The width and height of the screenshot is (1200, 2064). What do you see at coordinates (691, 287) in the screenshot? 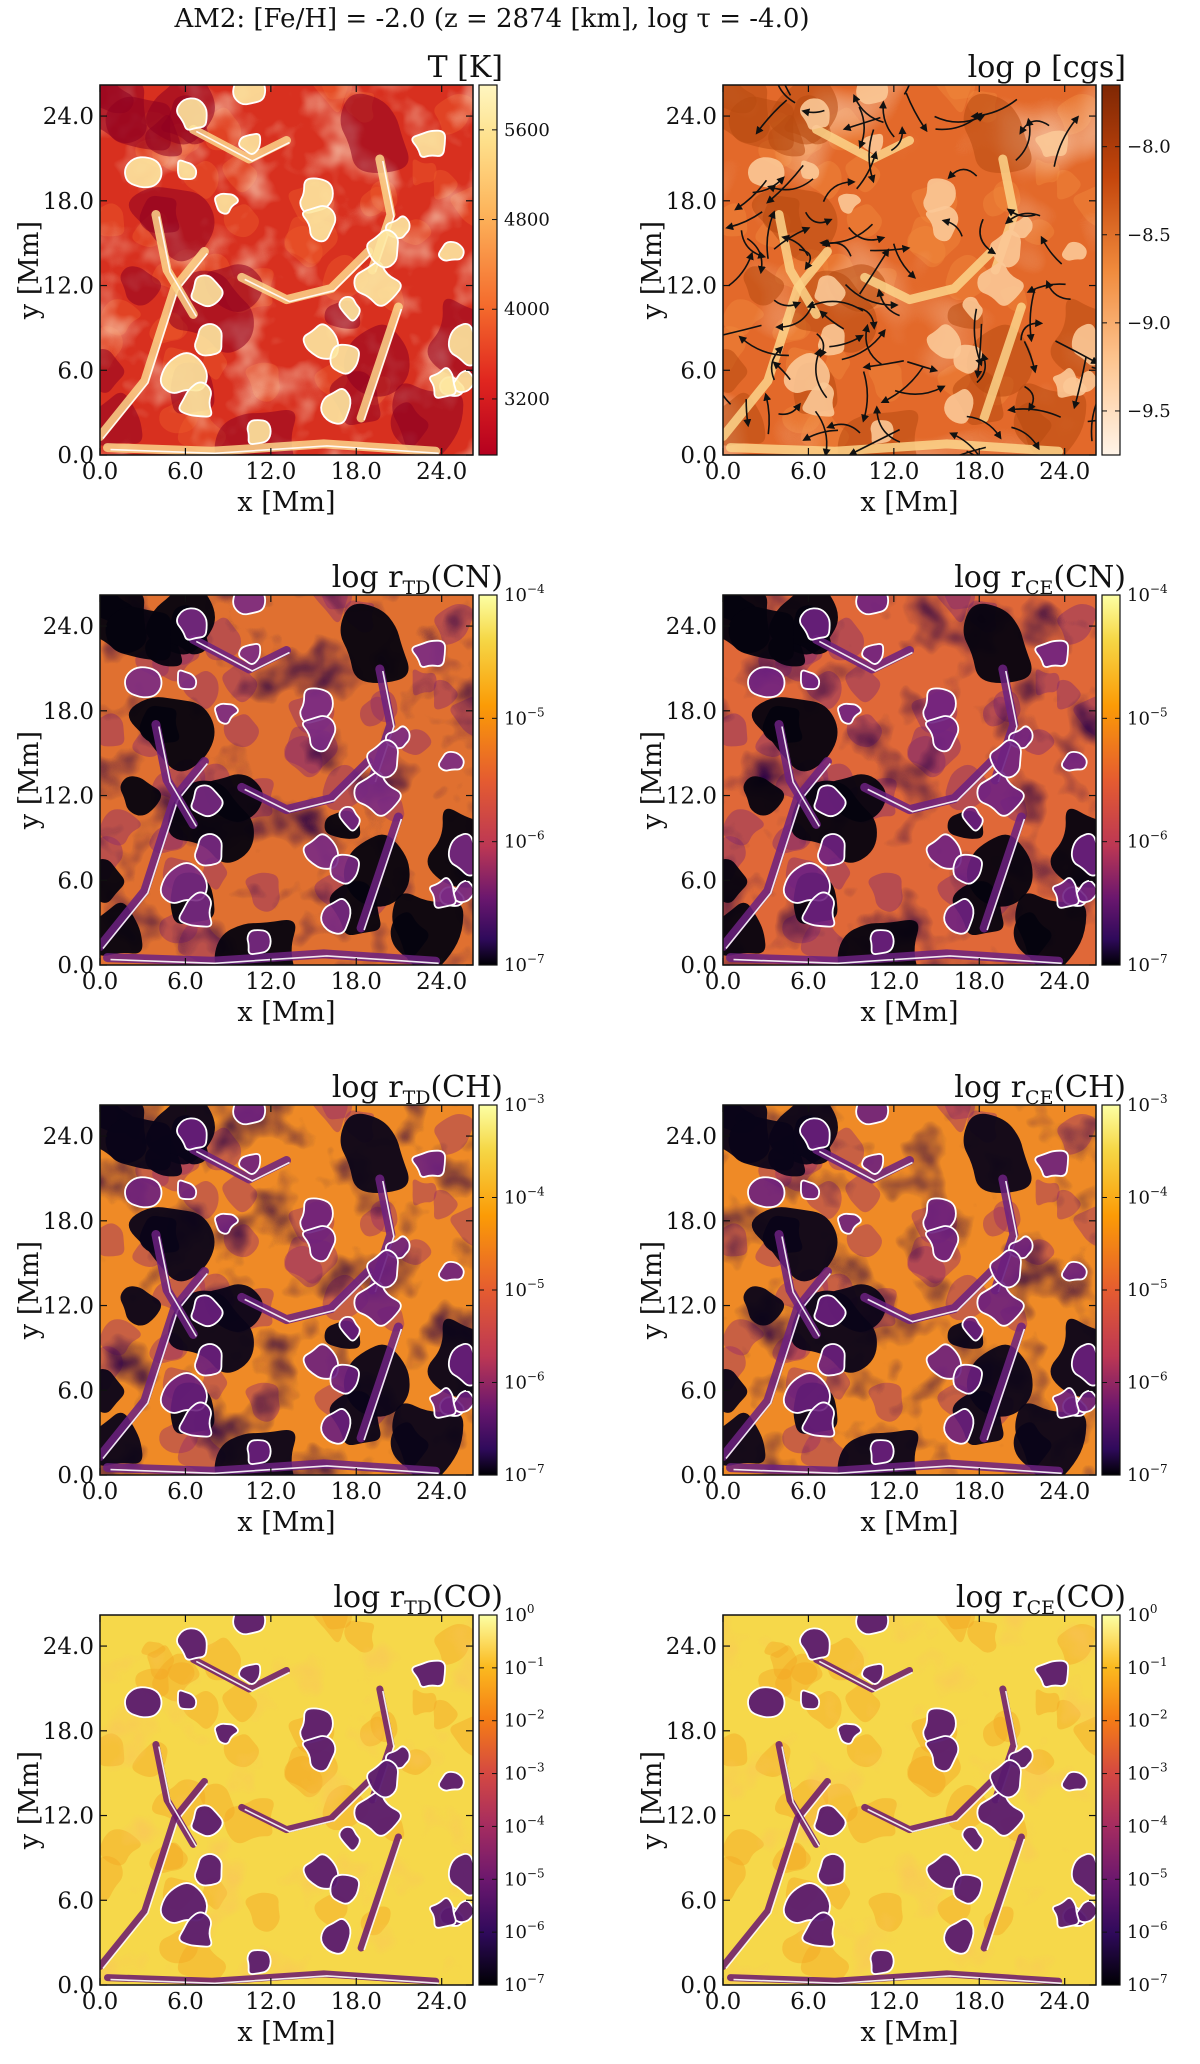
I see `y-tick-label: 12.0` at bounding box center [691, 287].